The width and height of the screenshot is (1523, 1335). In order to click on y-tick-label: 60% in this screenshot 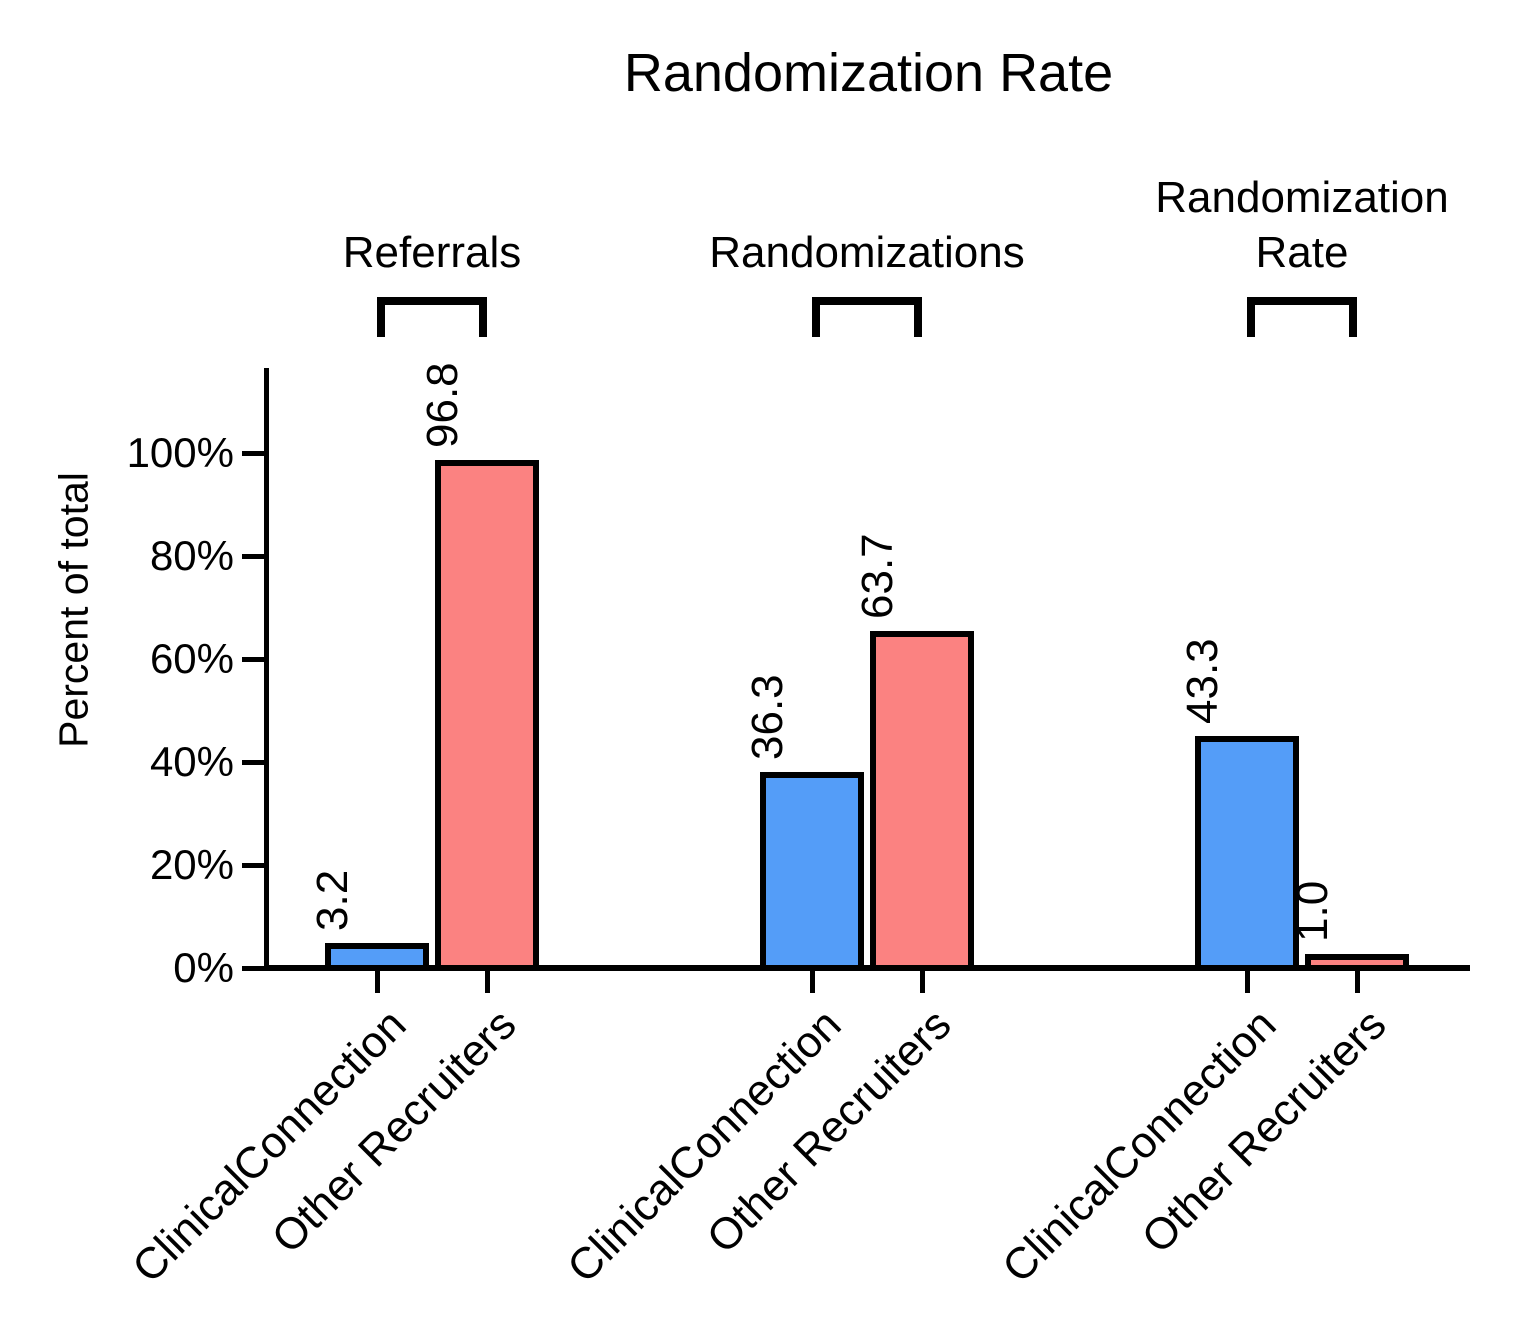, I will do `click(191, 658)`.